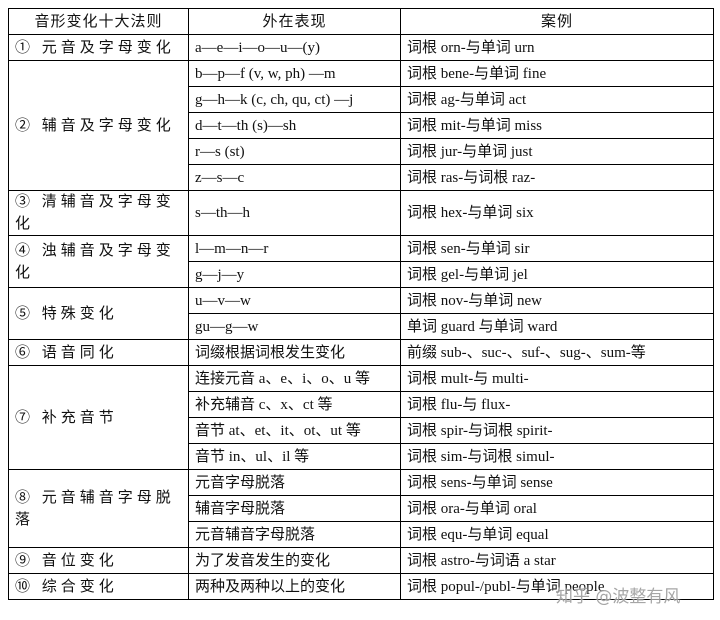 This screenshot has height=620, width=720. I want to click on example-cell: 词根 astro-与词语 a star, so click(557, 560).